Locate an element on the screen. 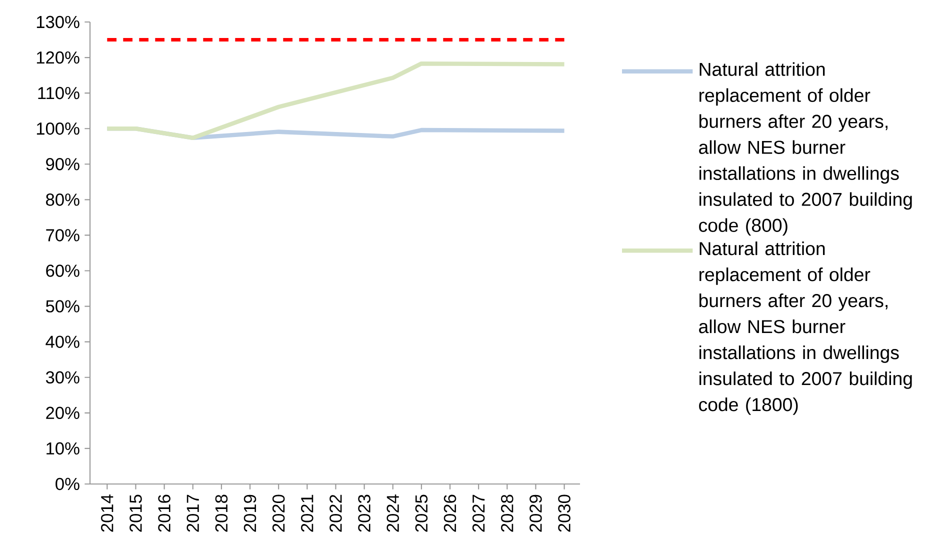  x-tick-label: 2019 is located at coordinates (250, 513).